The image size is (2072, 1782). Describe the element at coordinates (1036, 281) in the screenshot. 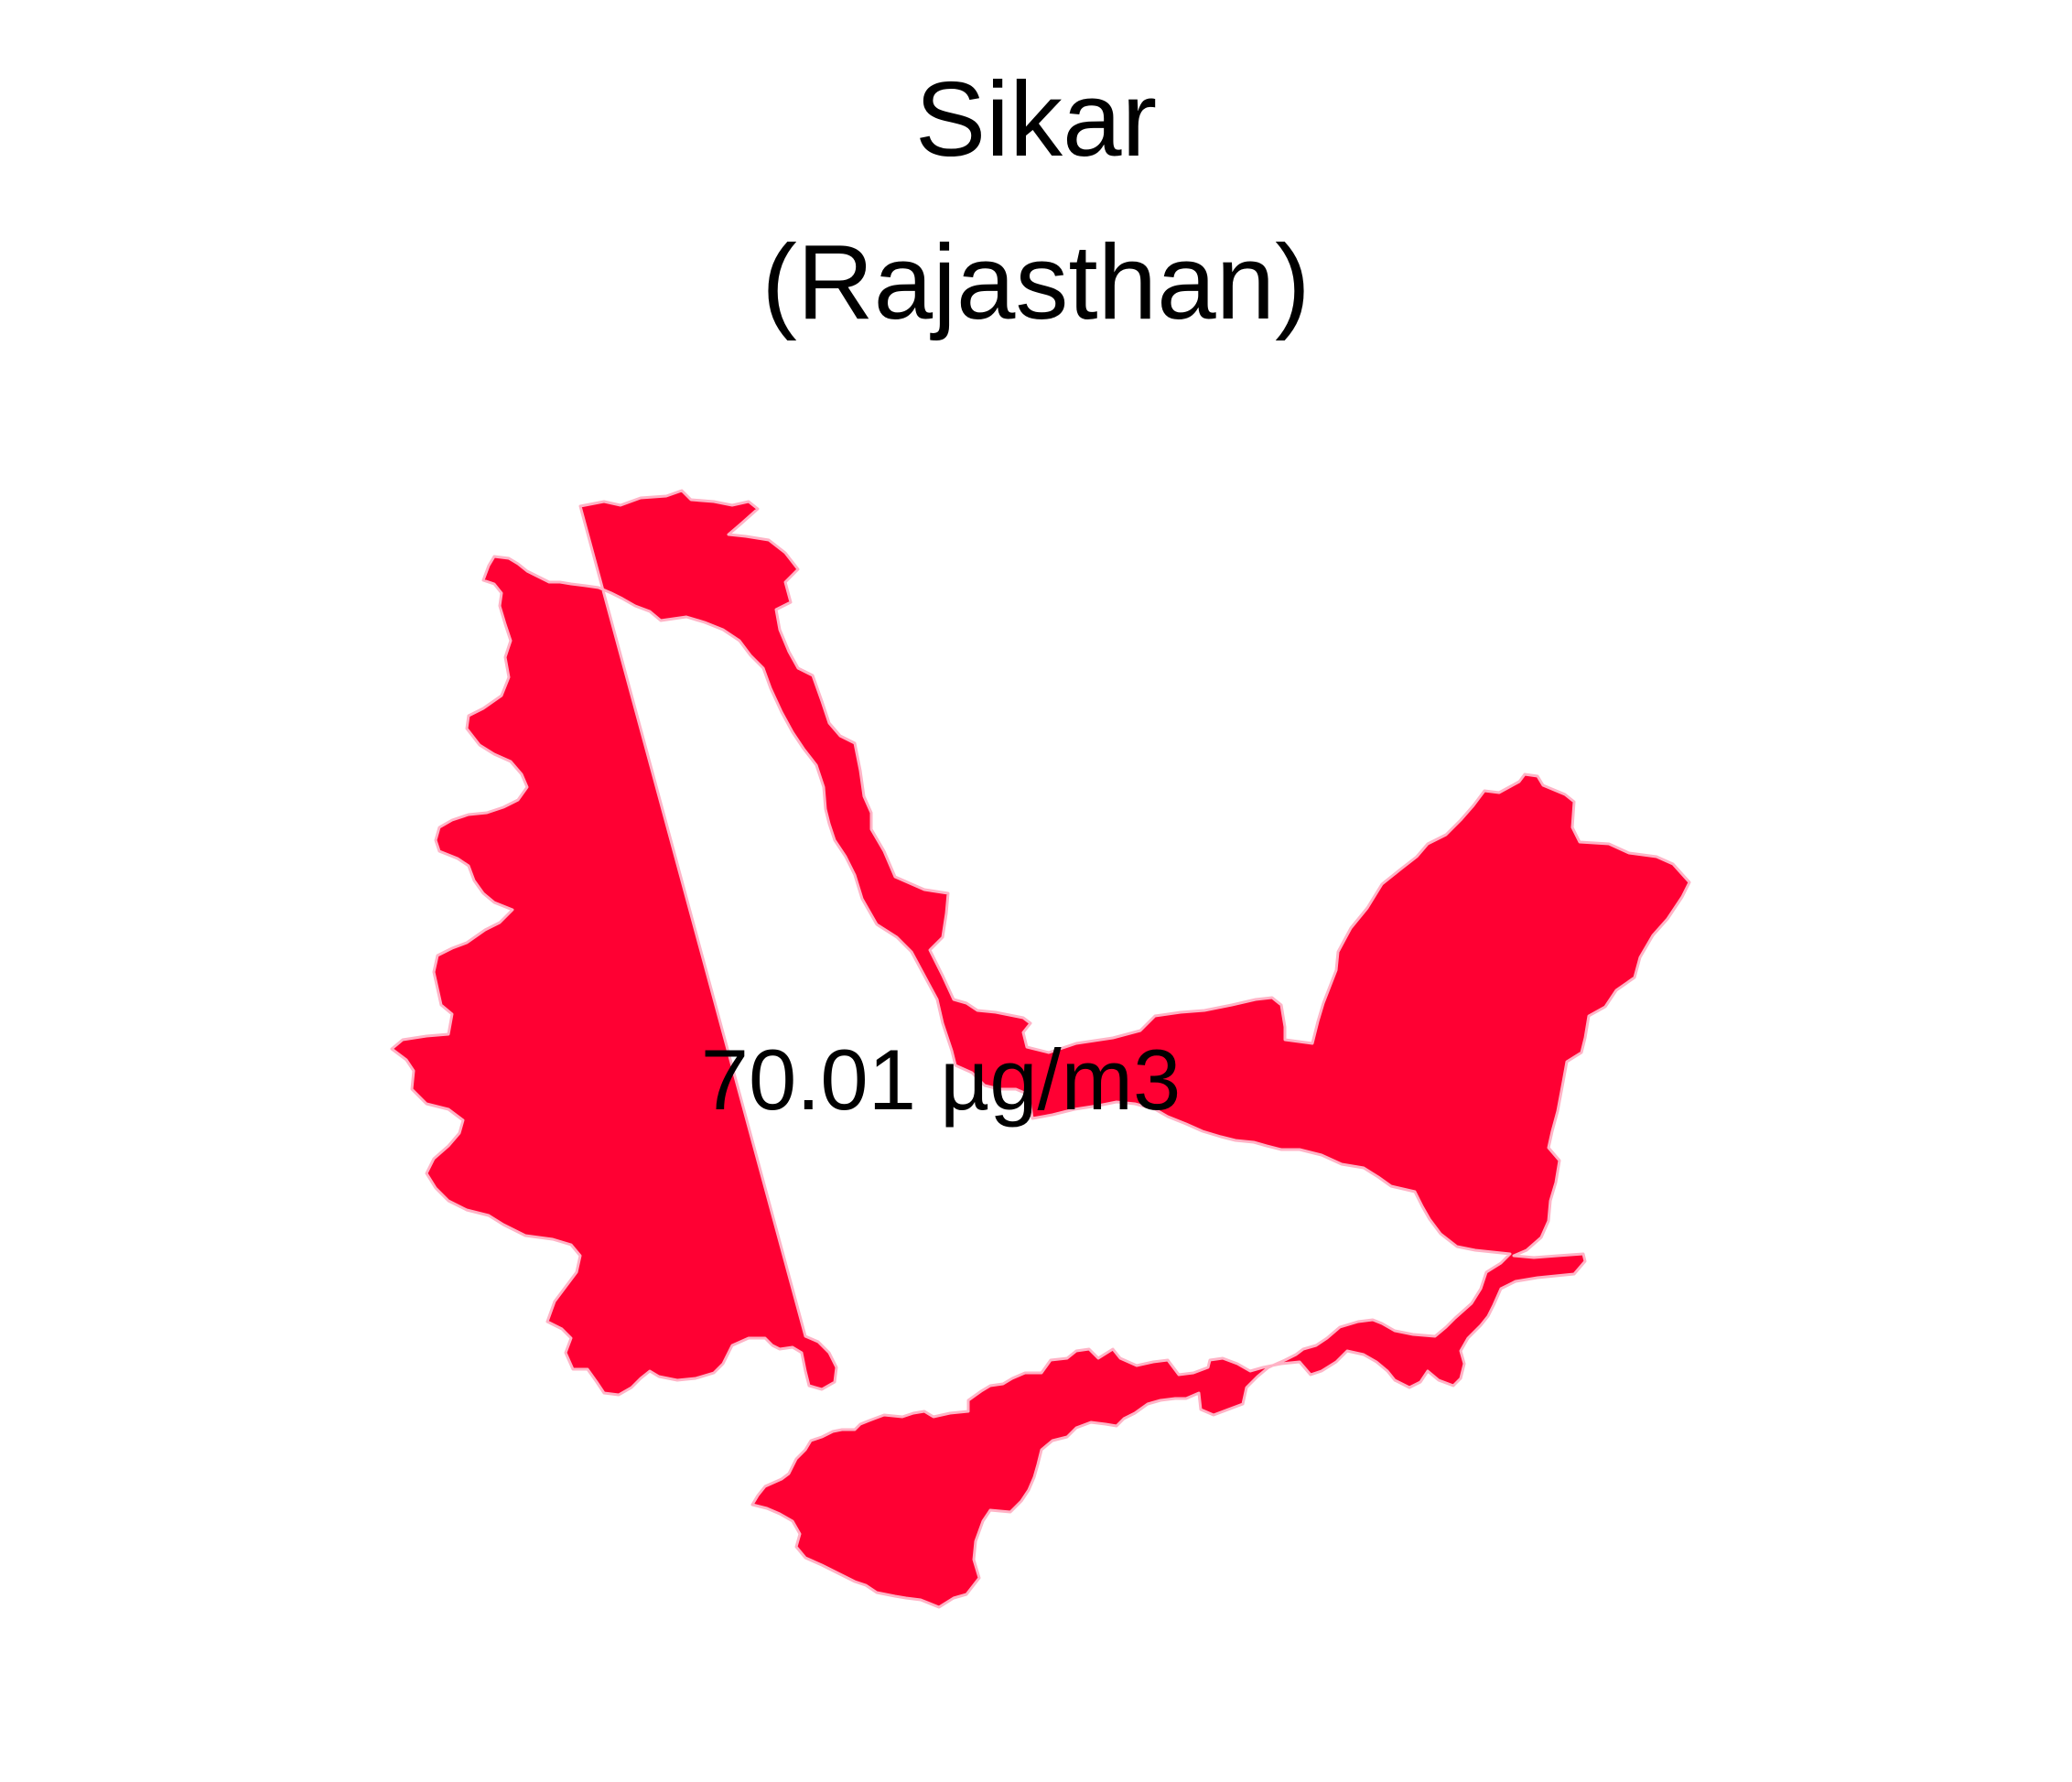

I see `map-subtitle: (Rajasthan)` at that location.